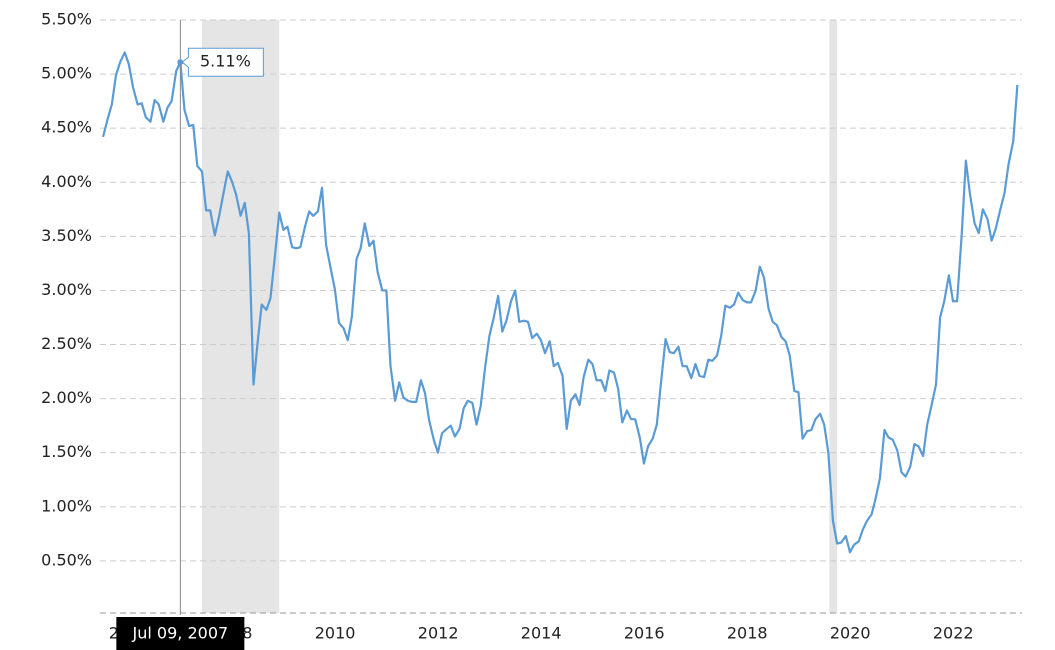  I want to click on date-box, so click(180, 633).